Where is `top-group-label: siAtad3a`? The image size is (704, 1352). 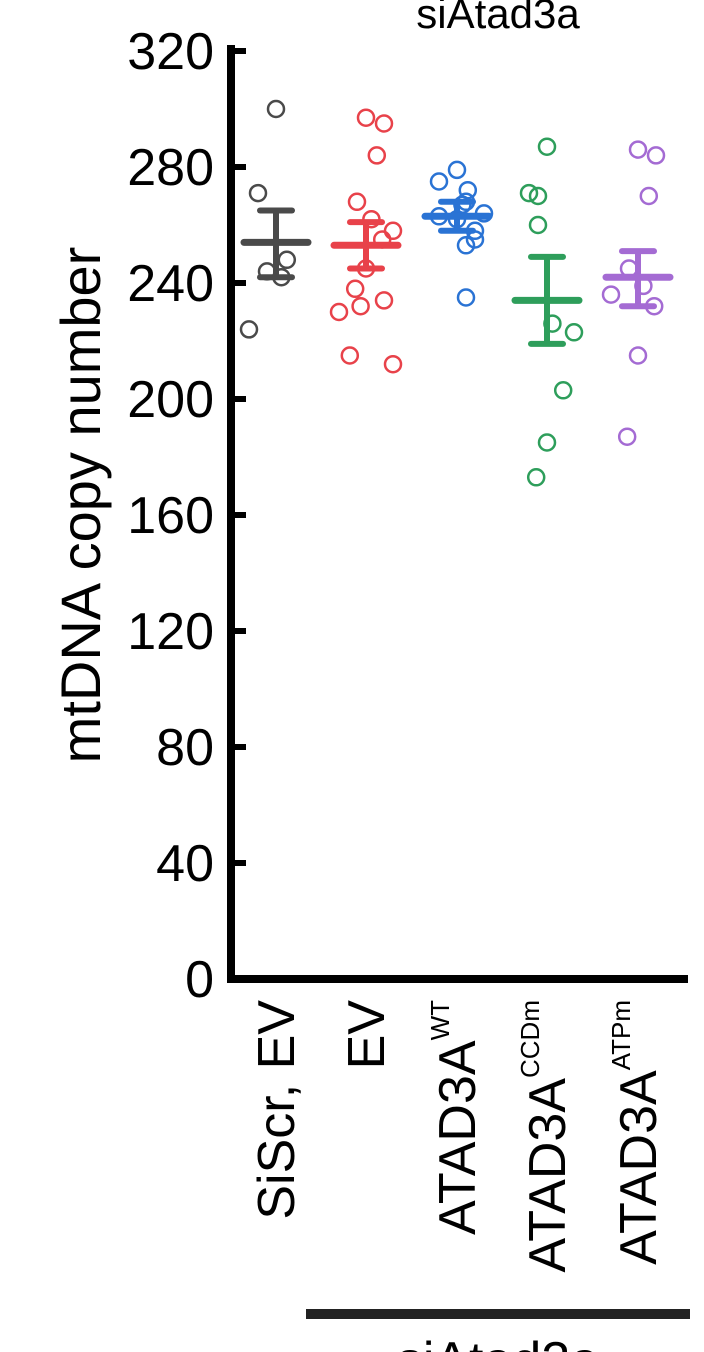 top-group-label: siAtad3a is located at coordinates (498, 18).